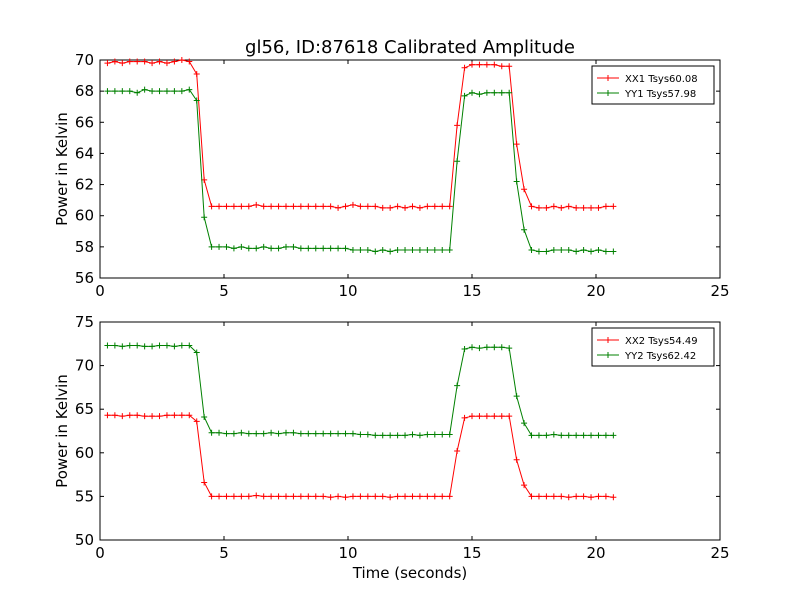  What do you see at coordinates (608, 93) in the screenshot?
I see `top-legend-marker` at bounding box center [608, 93].